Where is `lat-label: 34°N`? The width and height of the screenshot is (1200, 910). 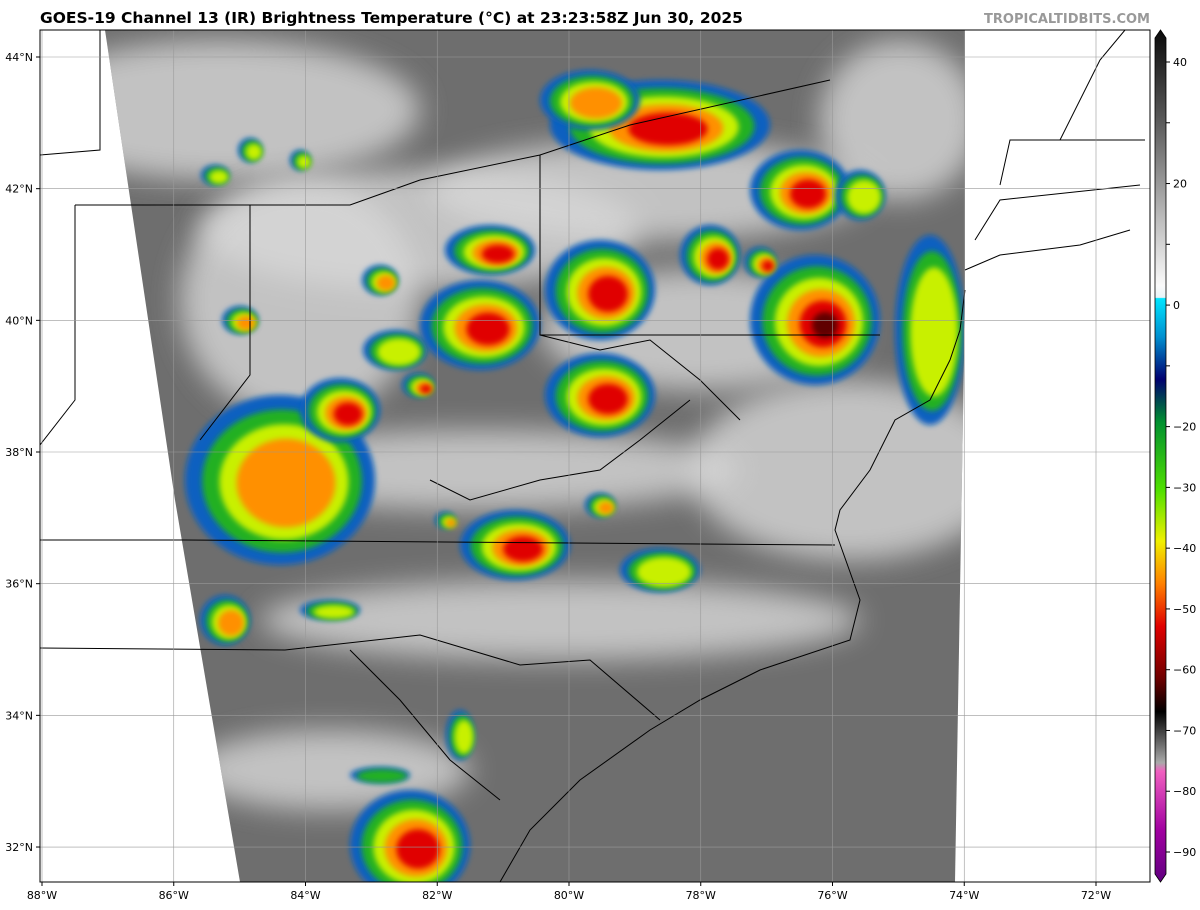
lat-label: 34°N is located at coordinates (19, 715).